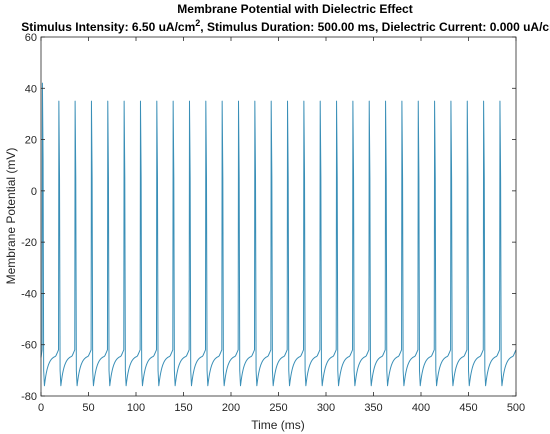 The image size is (550, 434). Describe the element at coordinates (516, 408) in the screenshot. I see `x-tick-label: 500` at that location.